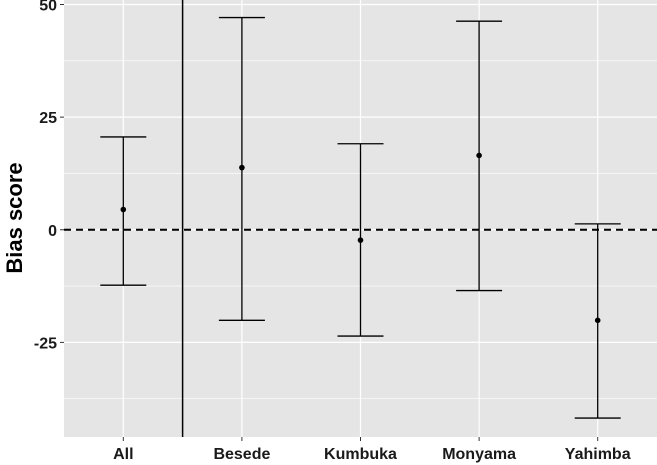 The height and width of the screenshot is (465, 657). I want to click on x-tick-label: Besede, so click(241, 454).